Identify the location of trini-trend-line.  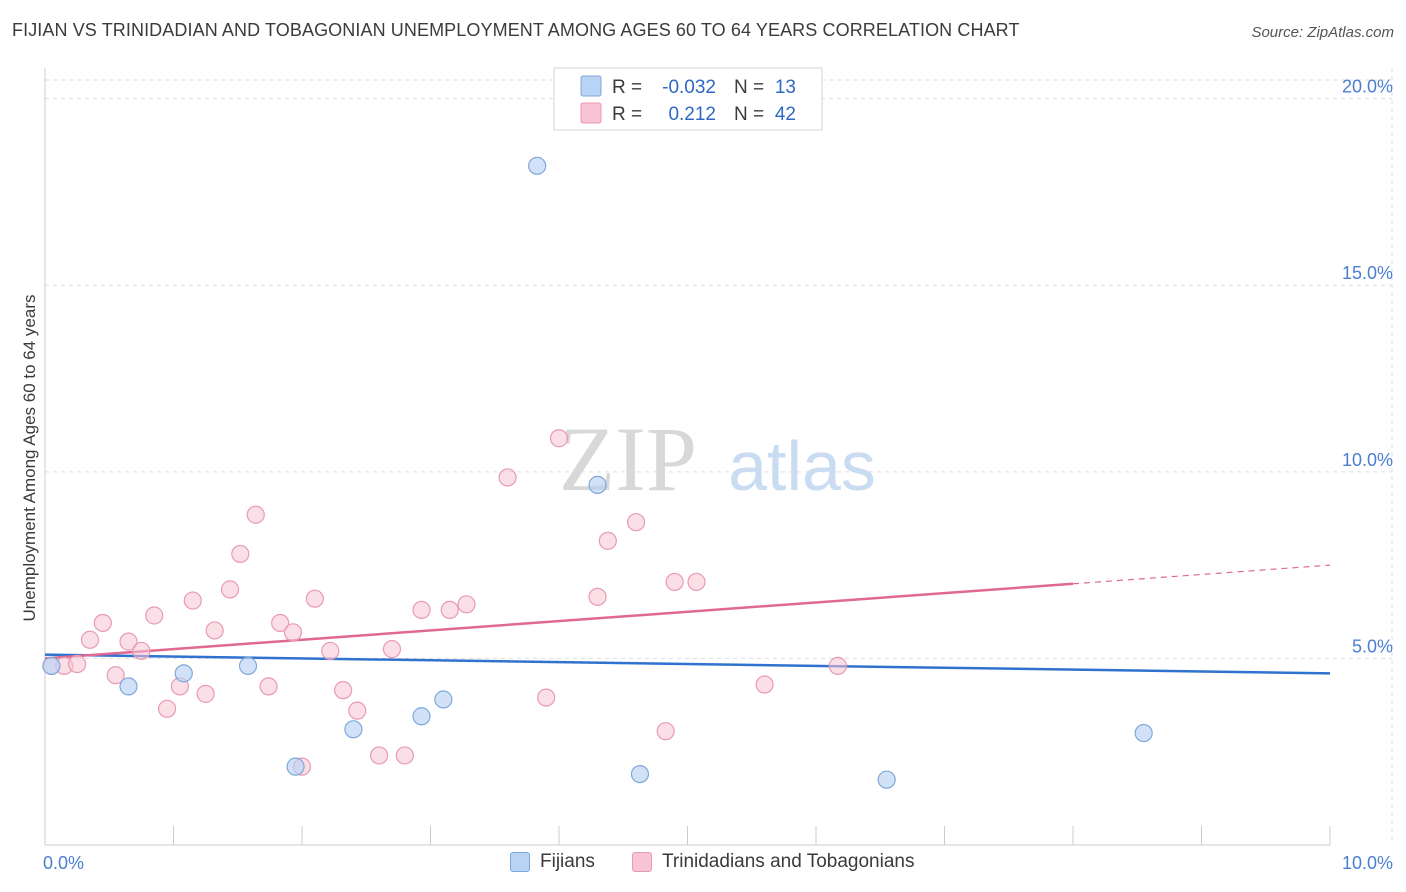
(559, 621).